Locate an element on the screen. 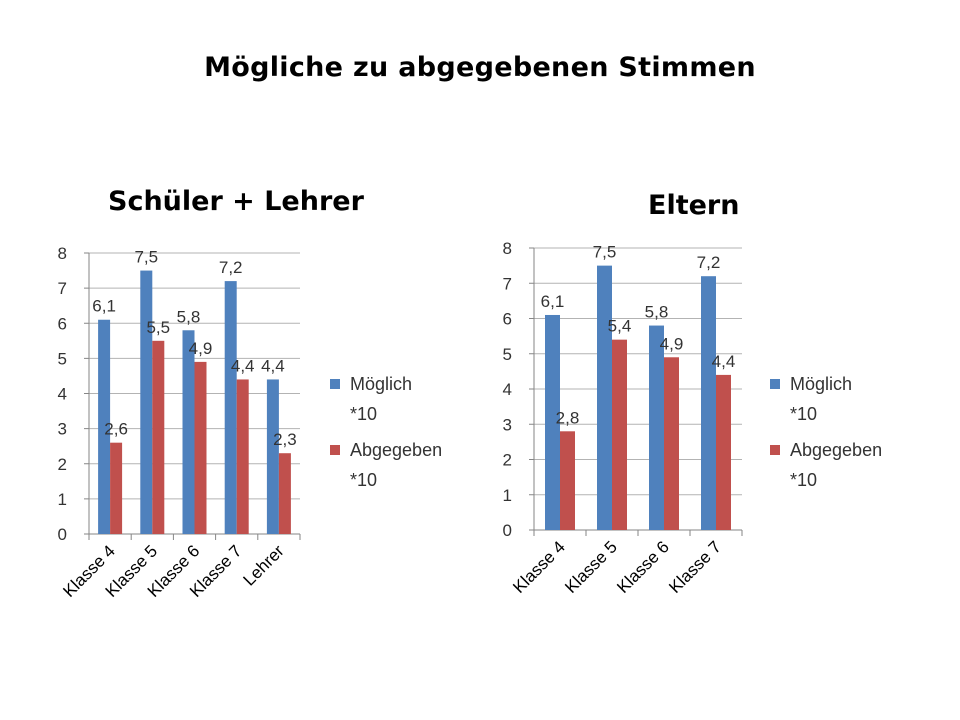 The height and width of the screenshot is (720, 960). data-label: 5,5 is located at coordinates (158, 327).